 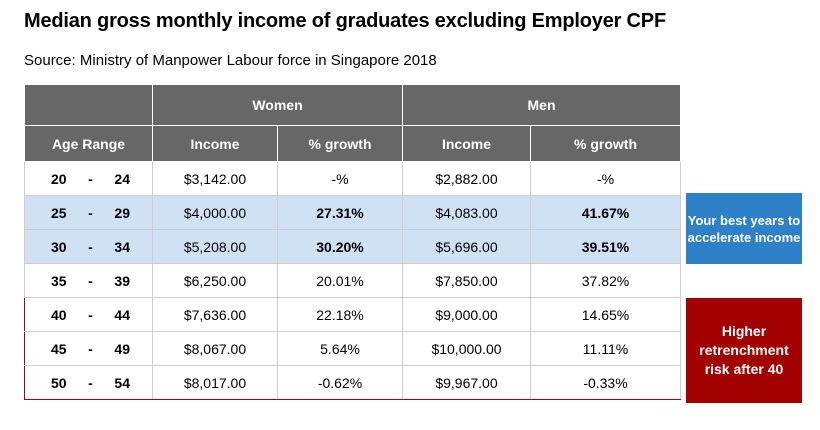 What do you see at coordinates (59, 212) in the screenshot?
I see `age-from: 25` at bounding box center [59, 212].